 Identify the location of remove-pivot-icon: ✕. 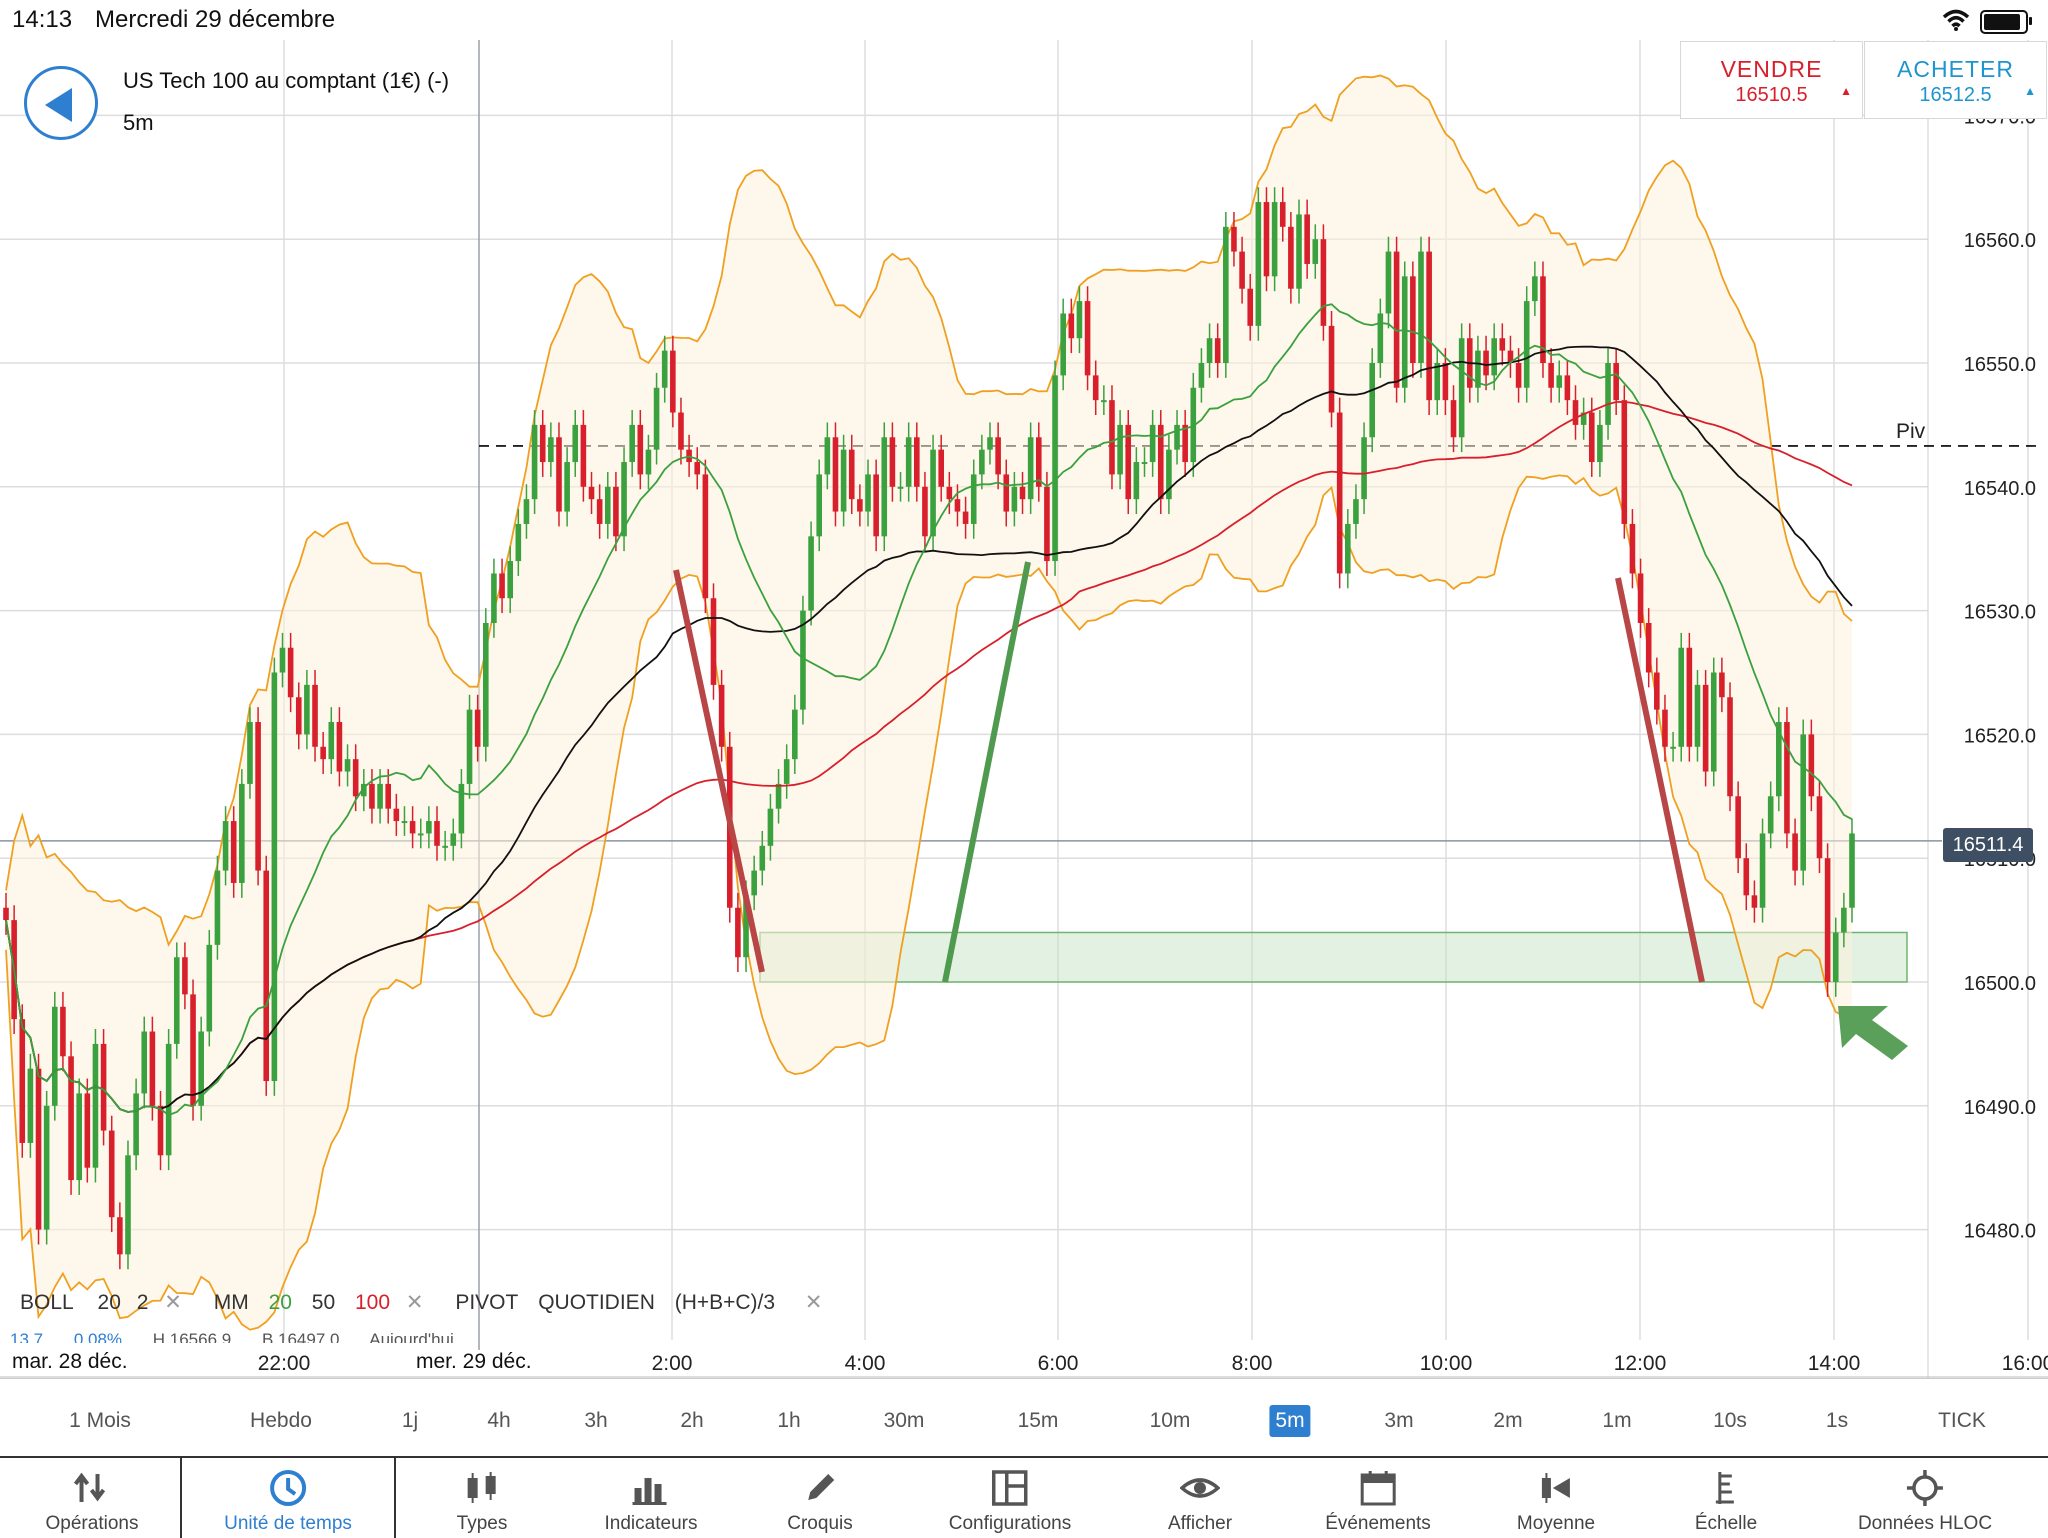
(813, 1302).